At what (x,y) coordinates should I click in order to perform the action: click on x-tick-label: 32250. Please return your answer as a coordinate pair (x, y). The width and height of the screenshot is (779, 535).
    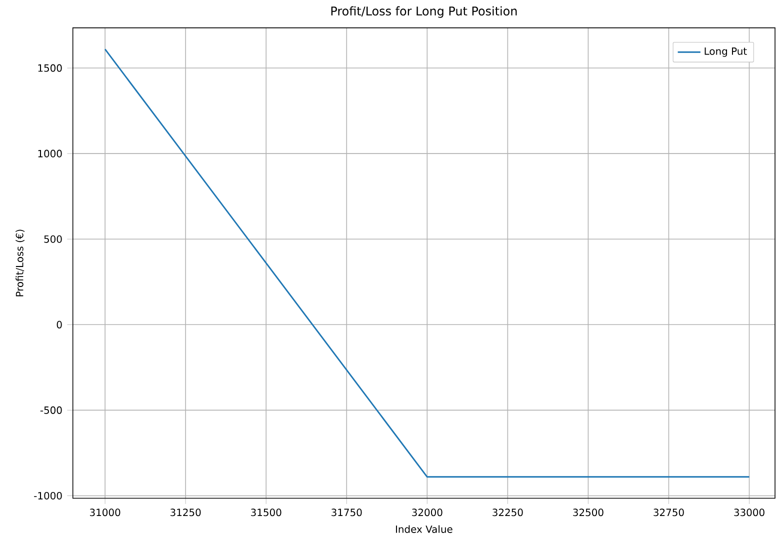
    Looking at the image, I should click on (507, 512).